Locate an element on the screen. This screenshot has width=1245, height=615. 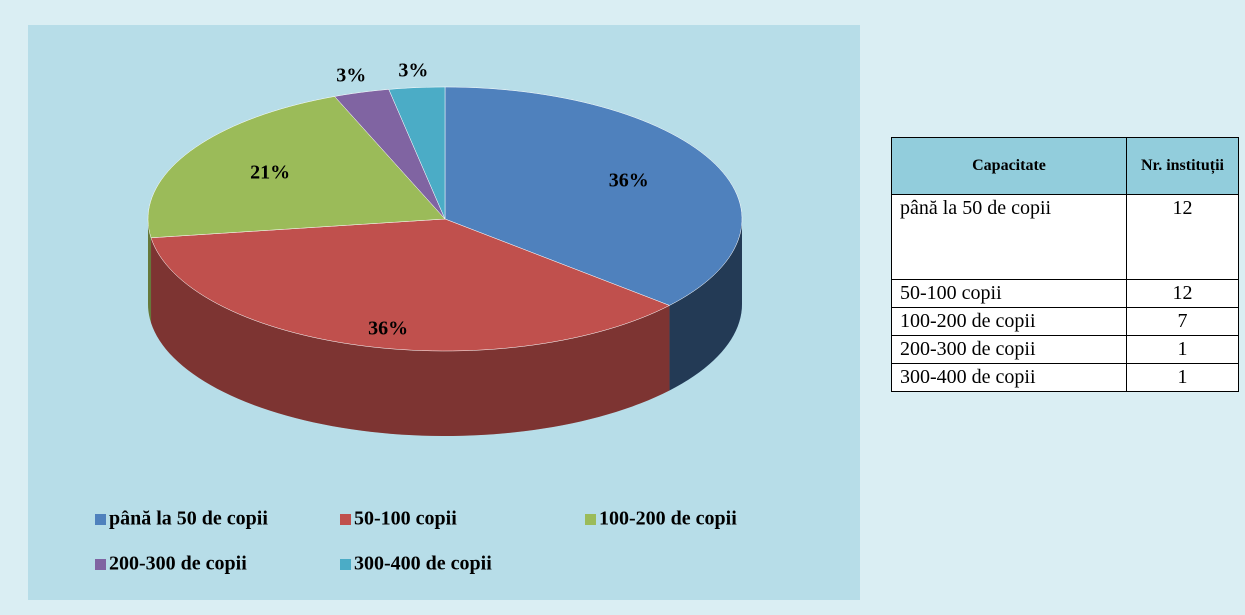
legend-label: până la 50 de copii is located at coordinates (188, 519).